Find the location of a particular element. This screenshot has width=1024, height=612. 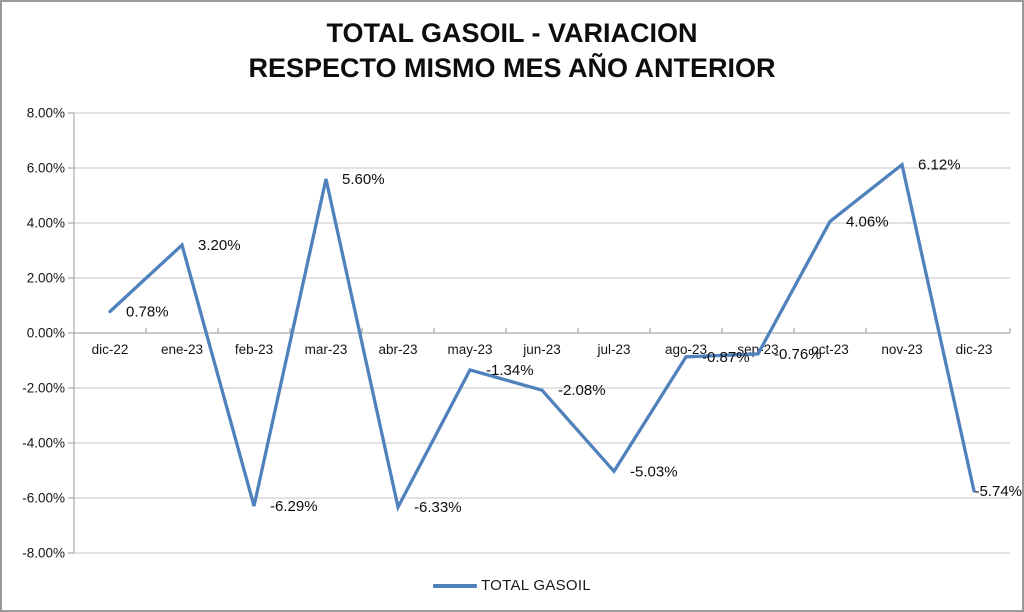

y-axis-label: -8.00% is located at coordinates (43, 553).